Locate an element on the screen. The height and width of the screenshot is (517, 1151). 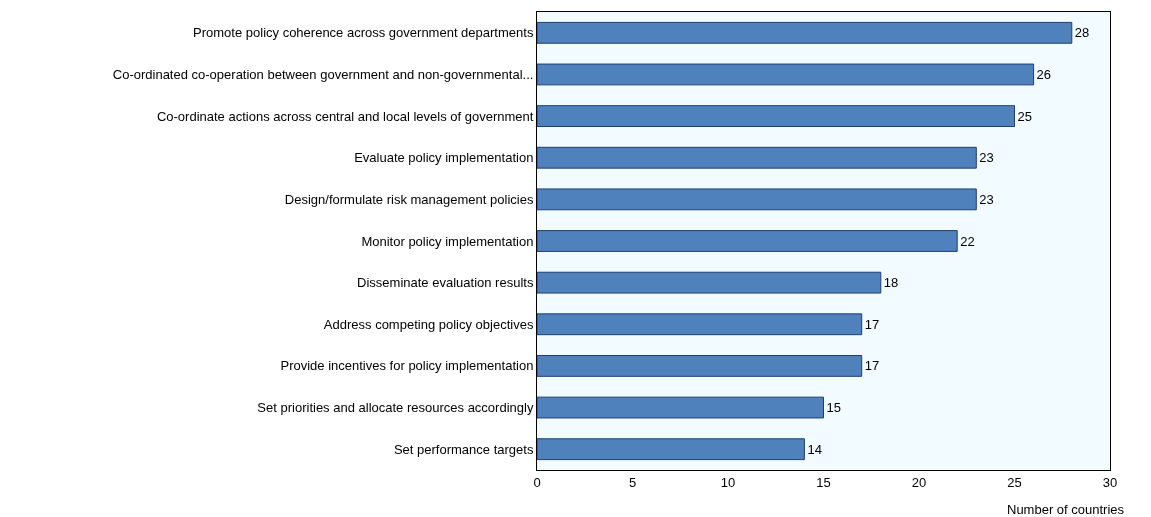
y-tick-label: Provide incentives for policy implementation is located at coordinates (407, 366).